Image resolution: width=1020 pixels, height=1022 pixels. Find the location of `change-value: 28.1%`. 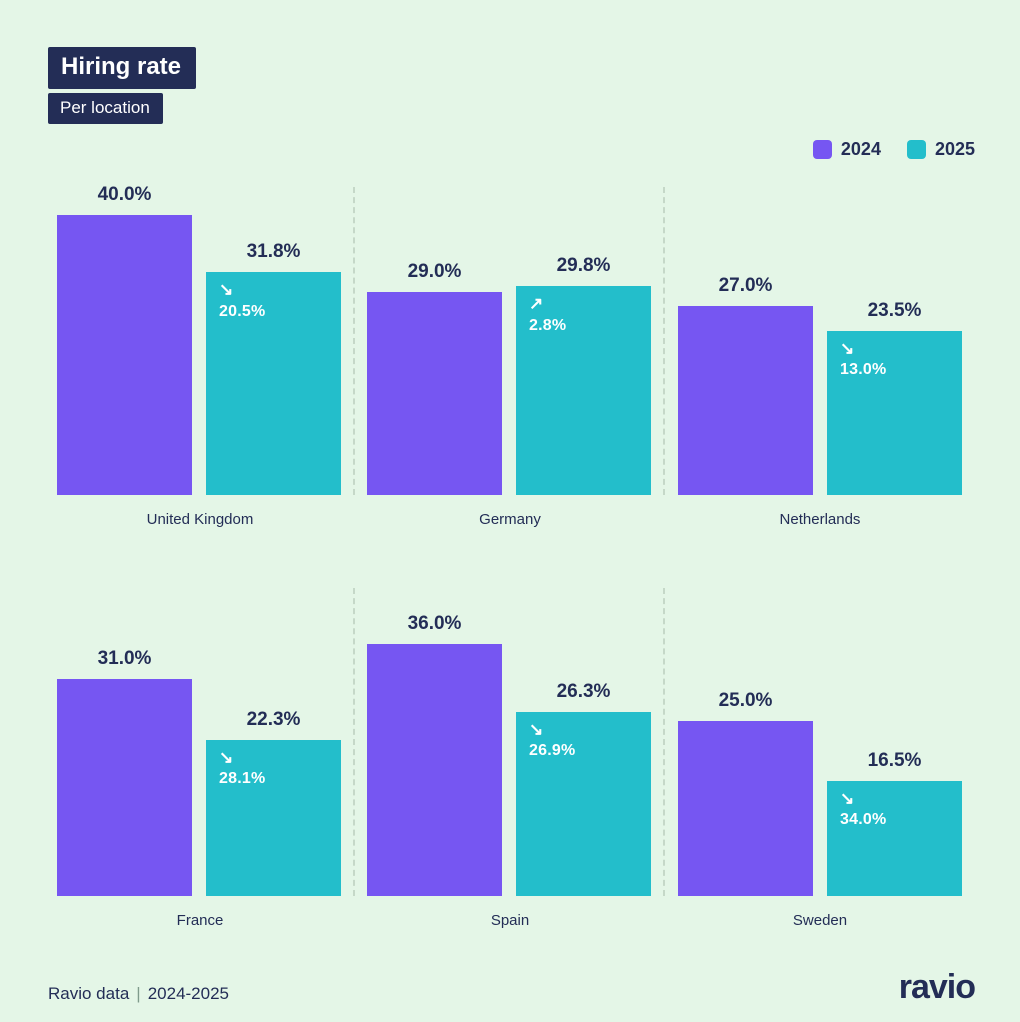

change-value: 28.1% is located at coordinates (242, 779).